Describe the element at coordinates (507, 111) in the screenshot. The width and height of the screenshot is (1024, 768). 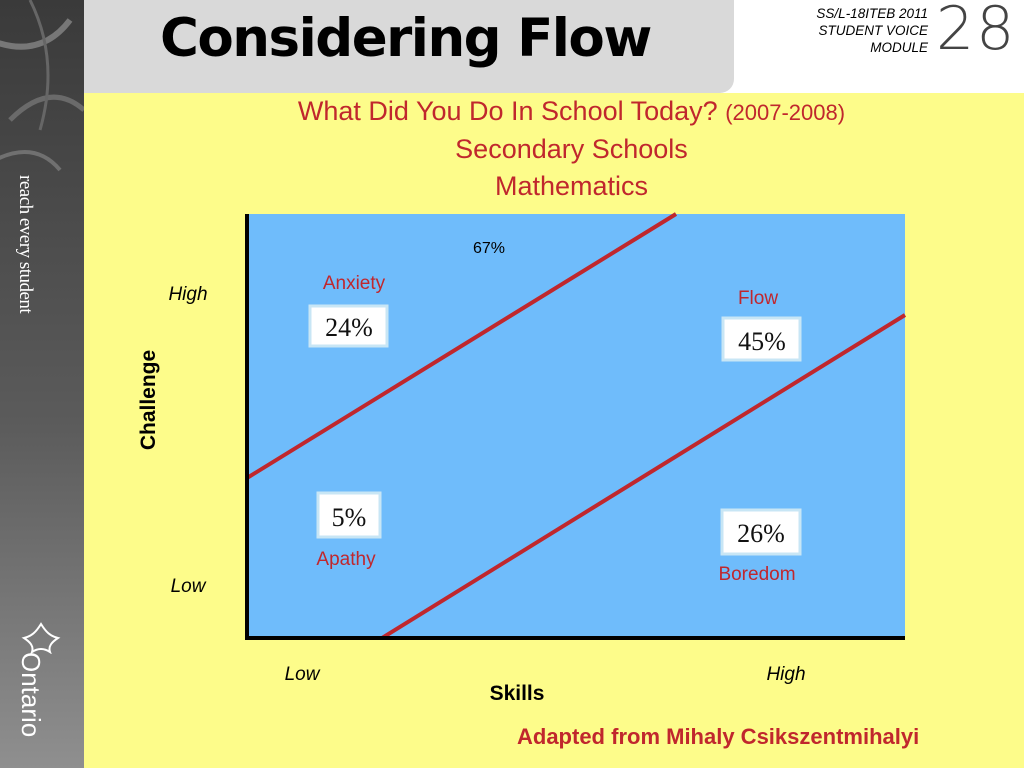
I see `chart-title: What Did You Do In School Today?` at that location.